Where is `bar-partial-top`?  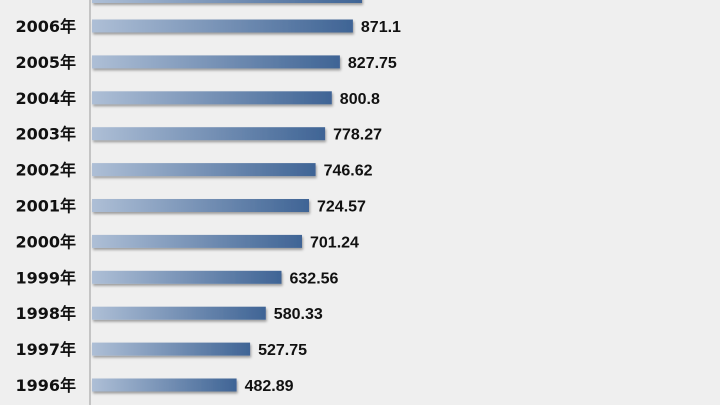
bar-partial-top is located at coordinates (227, 1).